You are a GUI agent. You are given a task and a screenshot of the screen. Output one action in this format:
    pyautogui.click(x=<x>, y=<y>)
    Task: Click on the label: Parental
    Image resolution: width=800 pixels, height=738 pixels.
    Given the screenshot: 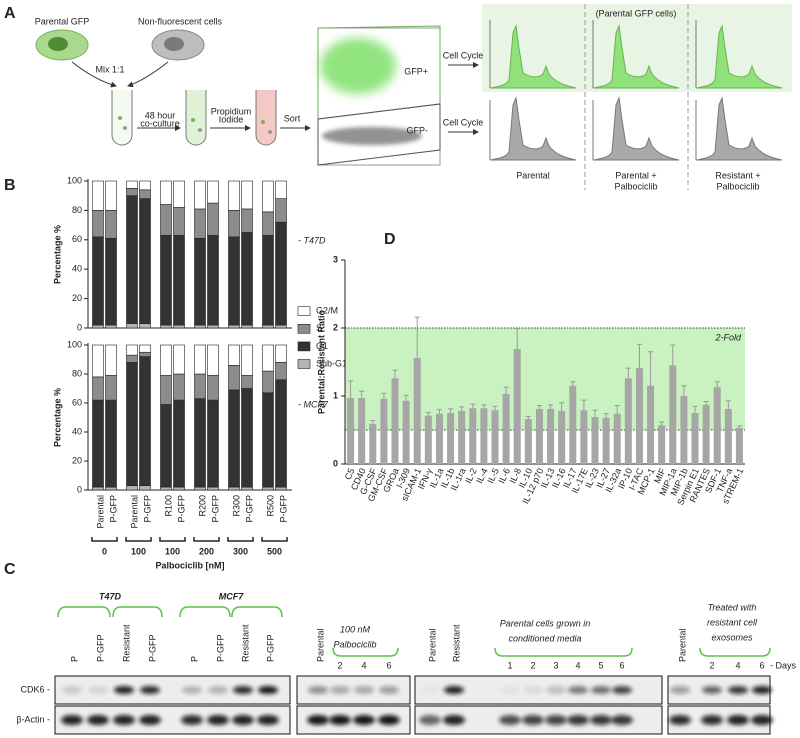 What is the action you would take?
    pyautogui.click(x=533, y=175)
    